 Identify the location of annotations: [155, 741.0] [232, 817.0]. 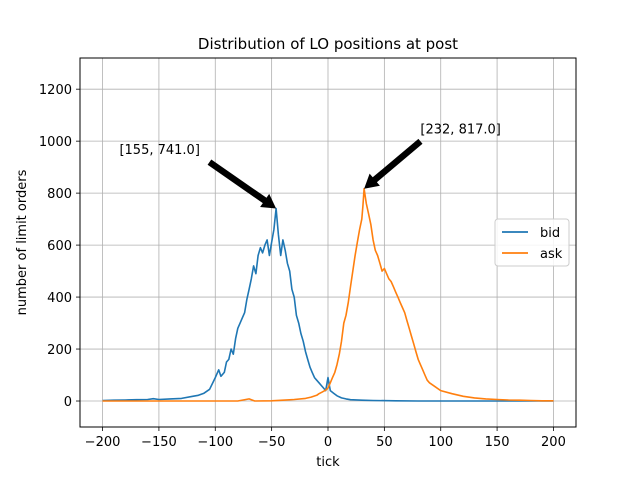
(310, 165).